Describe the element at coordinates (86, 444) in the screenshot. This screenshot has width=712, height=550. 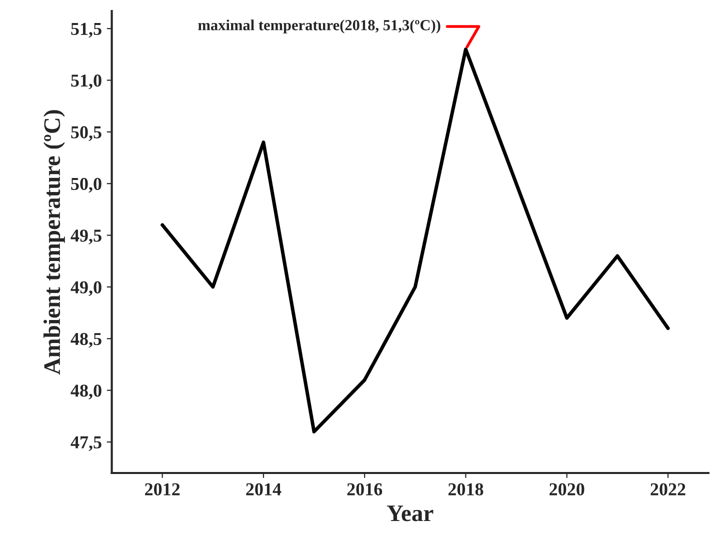
I see `y-tick-label: 47,5` at that location.